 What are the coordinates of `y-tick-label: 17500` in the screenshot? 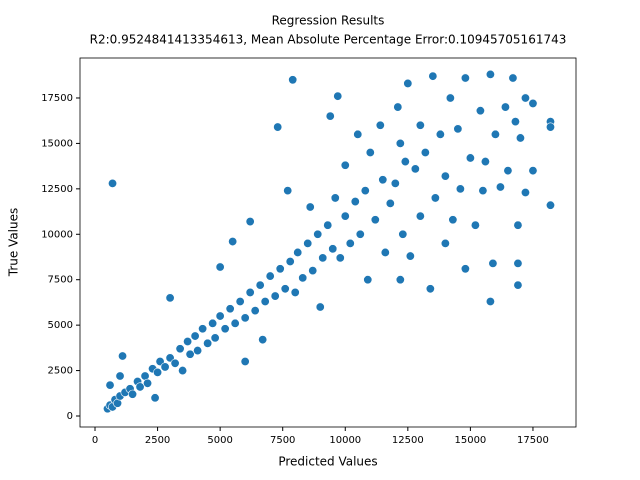 It's located at (57, 98).